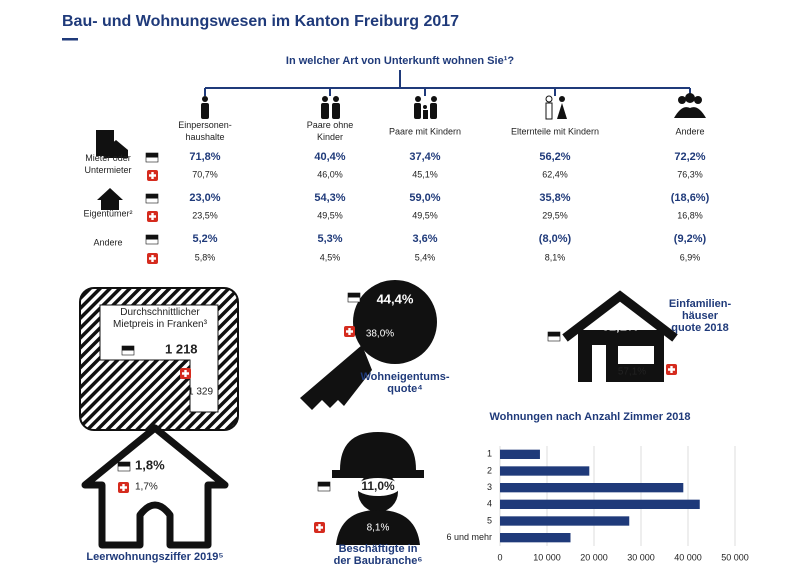 This screenshot has width=800, height=582. I want to click on value-ch: 62,4%, so click(555, 174).